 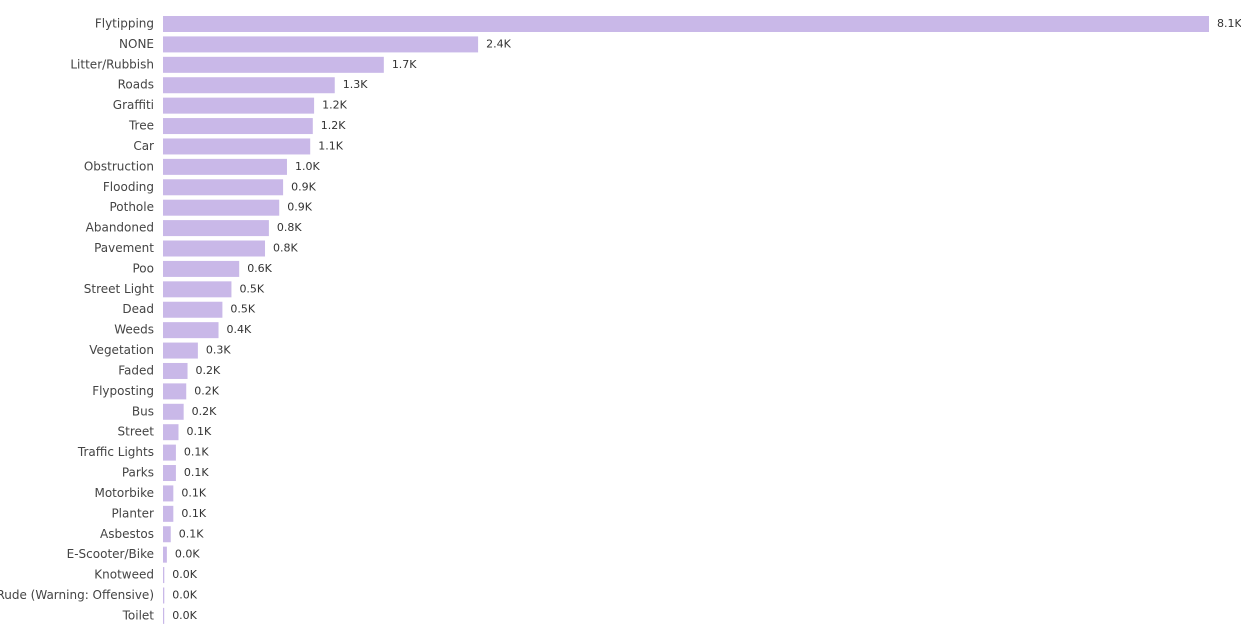 I want to click on category-label: Motorbike, so click(x=124, y=493).